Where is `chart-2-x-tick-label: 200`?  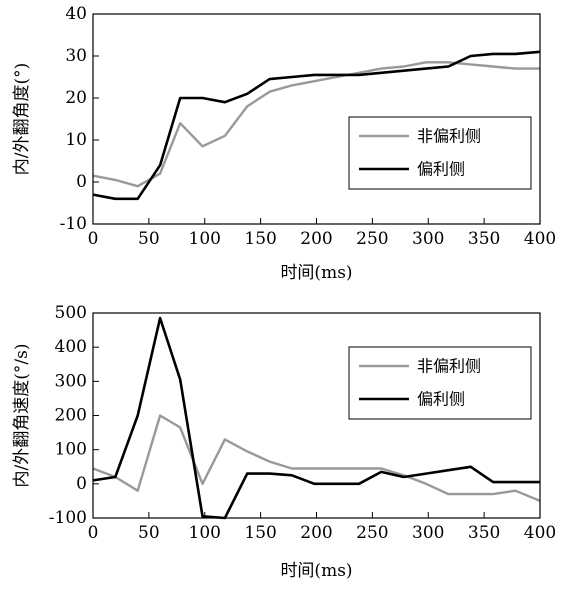
chart-2-x-tick-label: 200 is located at coordinates (316, 533).